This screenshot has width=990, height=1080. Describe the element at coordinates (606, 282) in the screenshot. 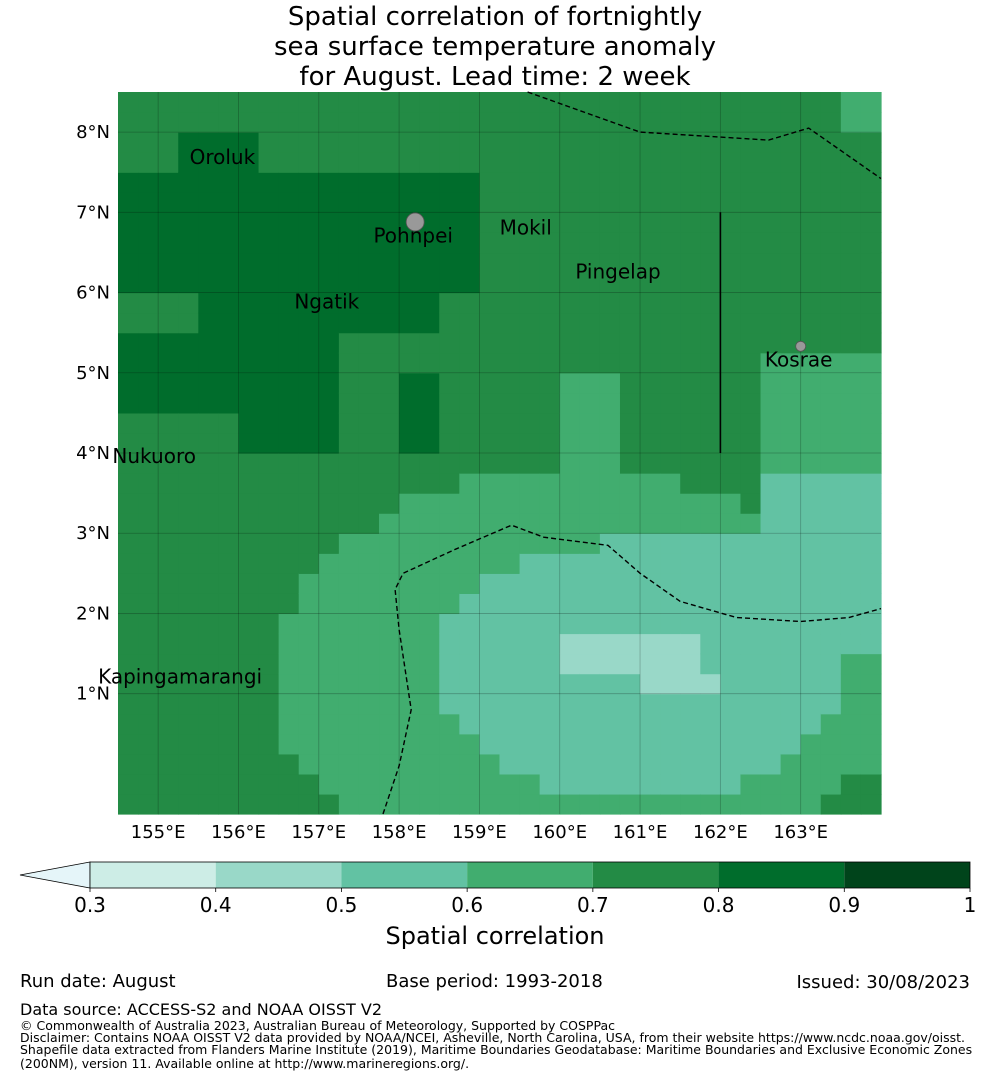

I see `islands` at that location.